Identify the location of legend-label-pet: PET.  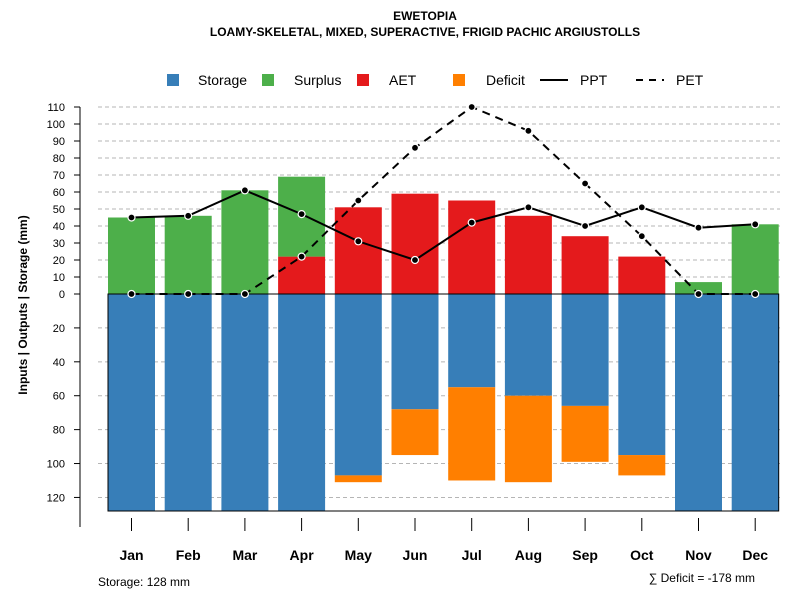
(690, 80).